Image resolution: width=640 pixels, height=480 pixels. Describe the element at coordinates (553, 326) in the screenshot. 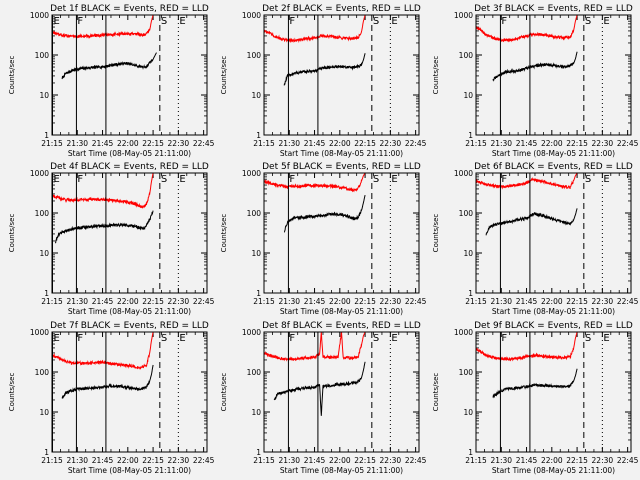

I see `panel-title: Det 9f BLACK = Events, RED = LLD` at that location.